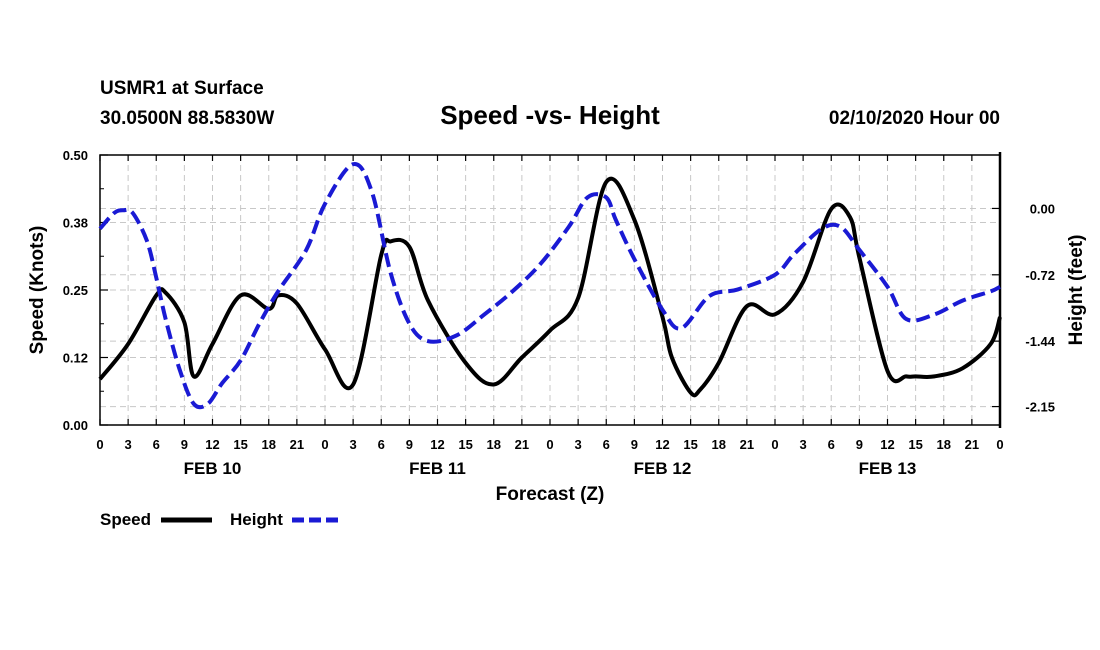 The height and width of the screenshot is (650, 1100). Describe the element at coordinates (914, 118) in the screenshot. I see `forecast-datetime: 02/10/2020 Hour 00` at that location.